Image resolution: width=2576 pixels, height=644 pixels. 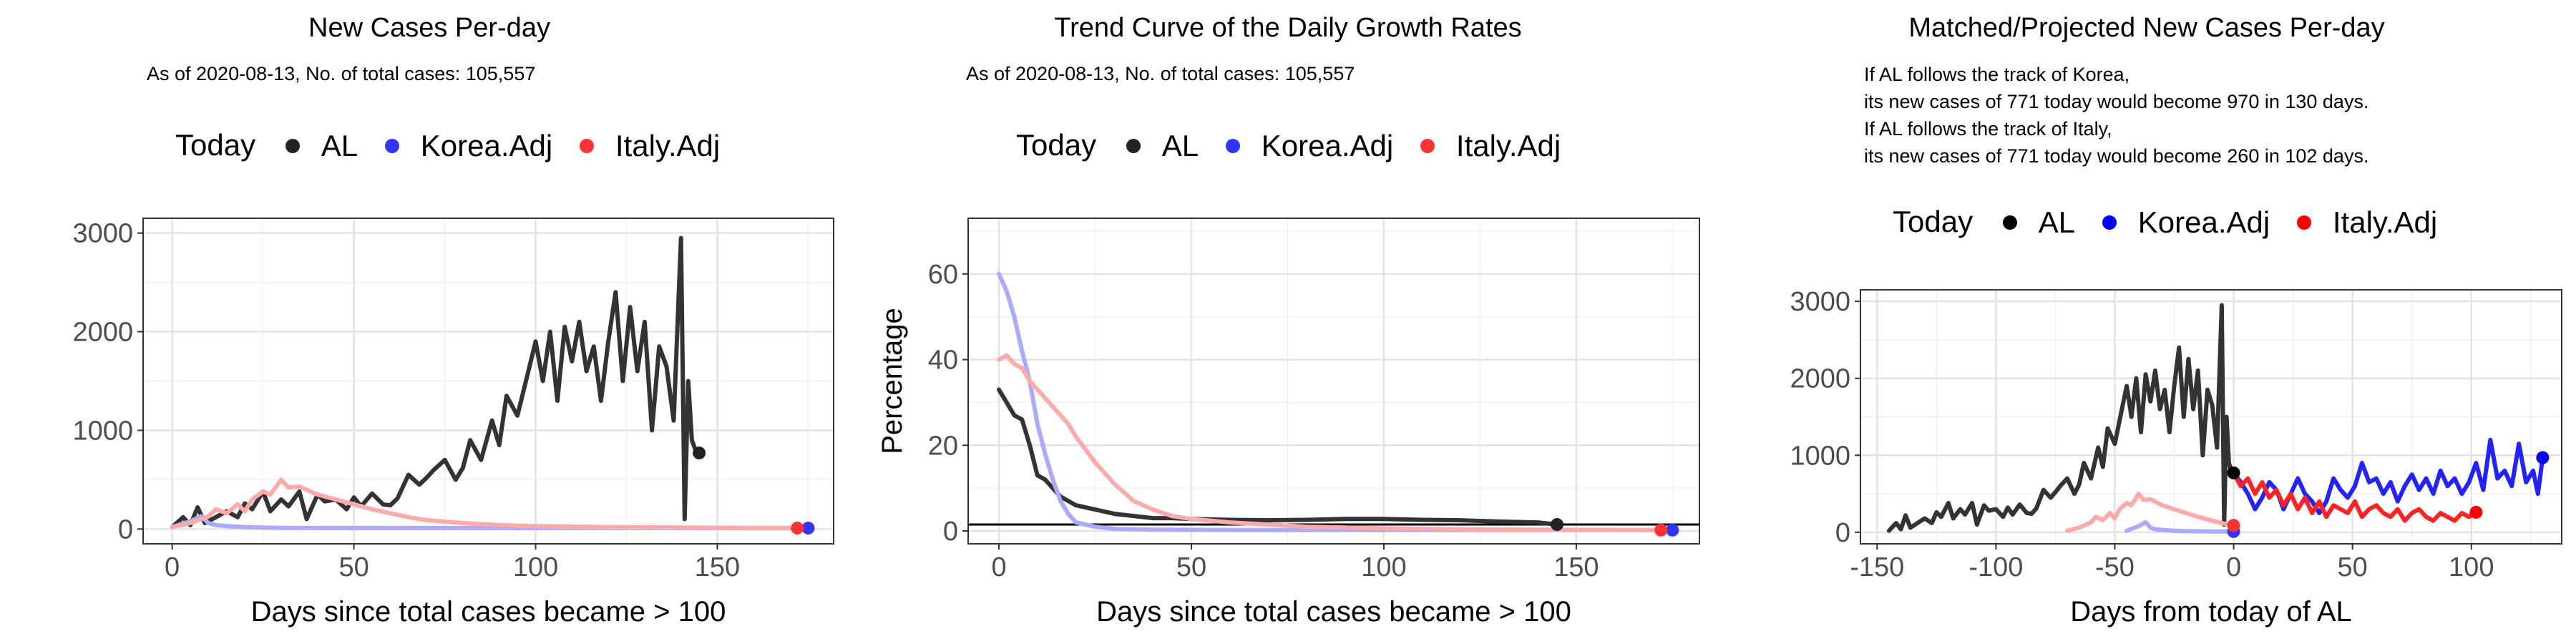 What do you see at coordinates (2355, 496) in the screenshot?
I see `series-line-italy-adj-projected` at bounding box center [2355, 496].